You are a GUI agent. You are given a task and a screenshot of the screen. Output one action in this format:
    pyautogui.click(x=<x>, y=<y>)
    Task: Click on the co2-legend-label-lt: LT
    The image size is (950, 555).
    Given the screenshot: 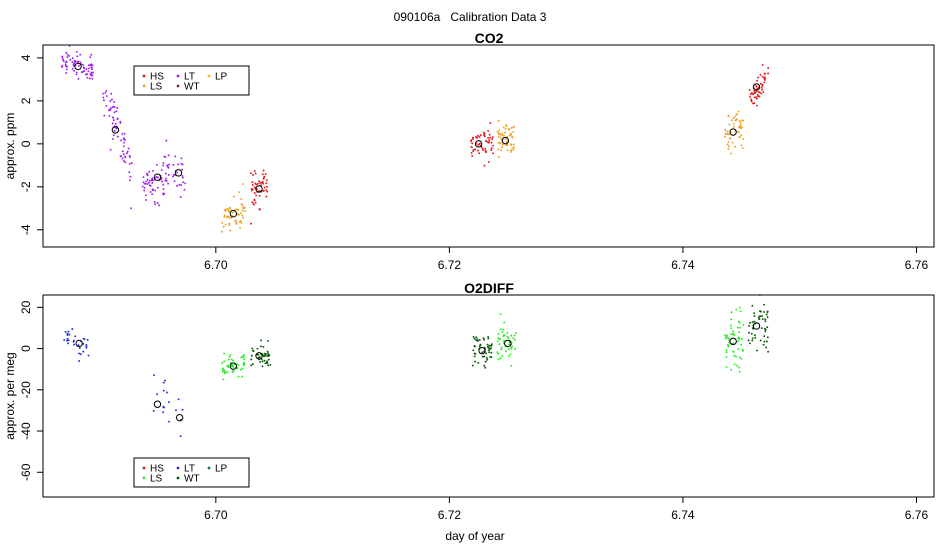 What is the action you would take?
    pyautogui.click(x=189, y=77)
    